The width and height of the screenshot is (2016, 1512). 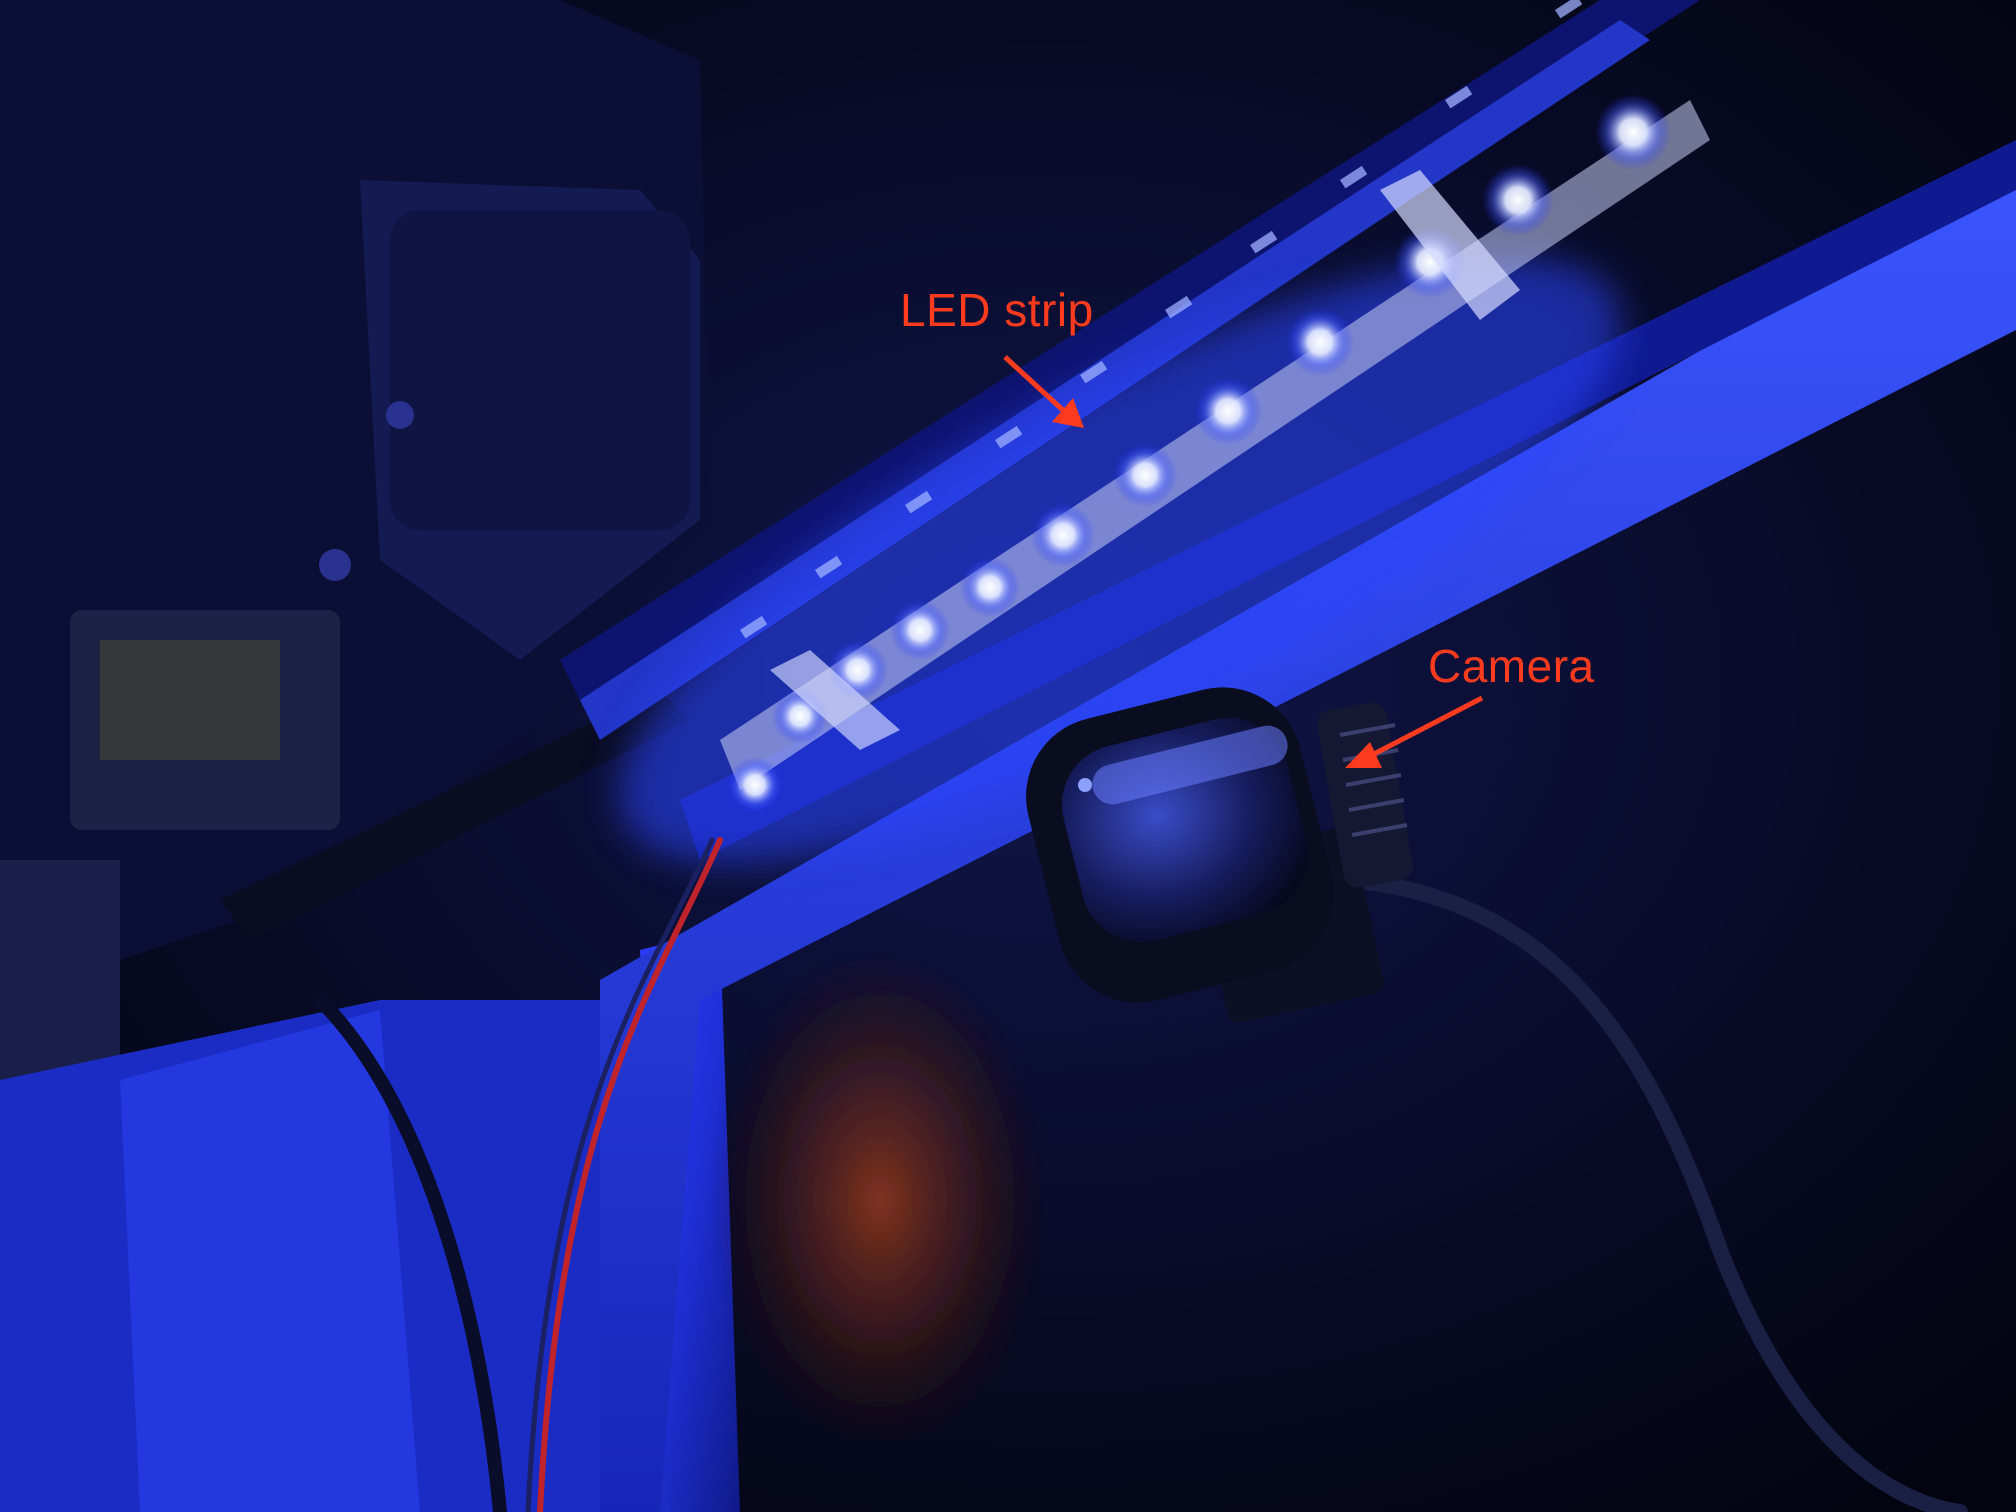 What do you see at coordinates (1035, 384) in the screenshot?
I see `led-strip-arrow` at bounding box center [1035, 384].